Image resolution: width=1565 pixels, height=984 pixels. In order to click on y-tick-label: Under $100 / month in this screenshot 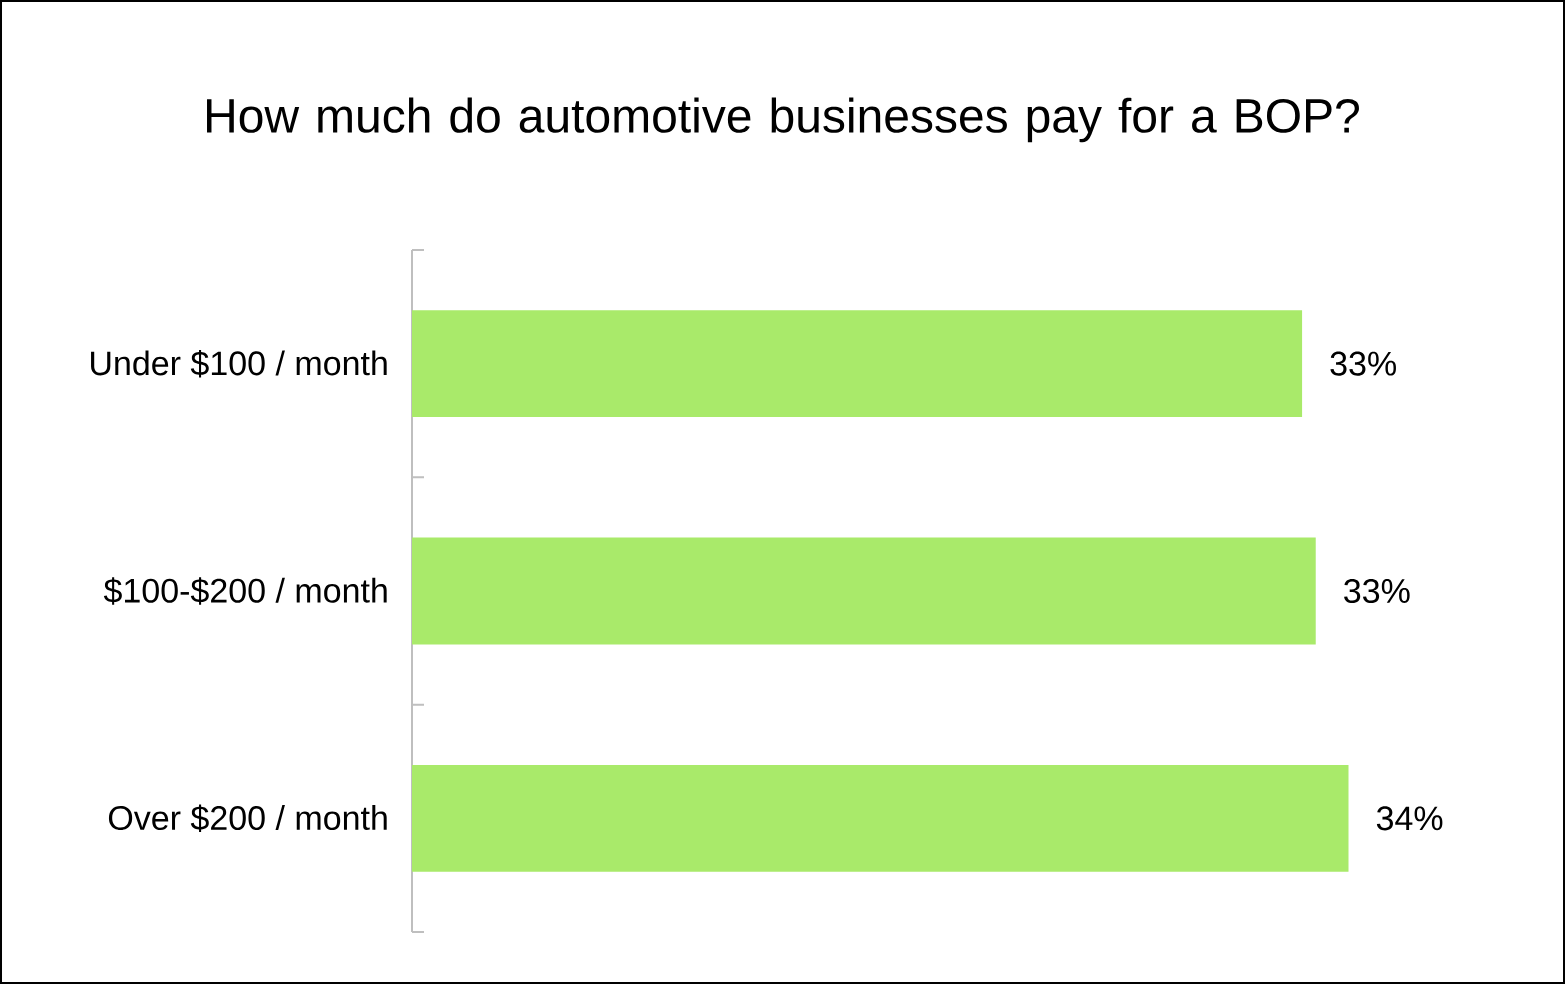, I will do `click(239, 363)`.